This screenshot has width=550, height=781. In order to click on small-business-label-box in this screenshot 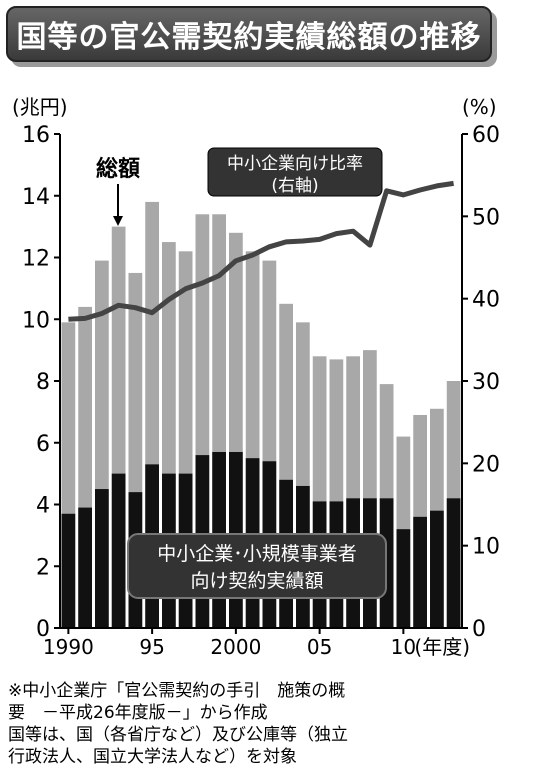, I will do `click(257, 566)`.